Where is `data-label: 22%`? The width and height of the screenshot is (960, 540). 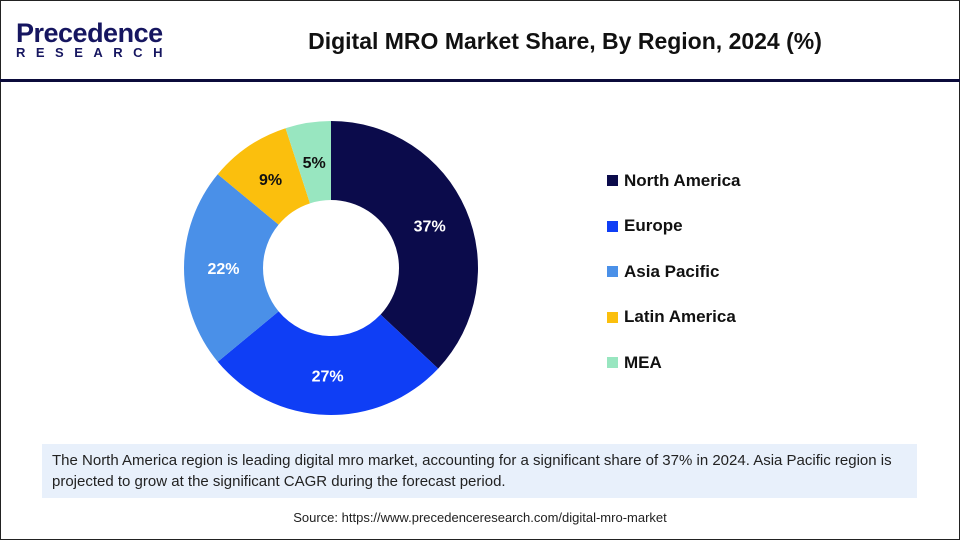 data-label: 22% is located at coordinates (223, 269).